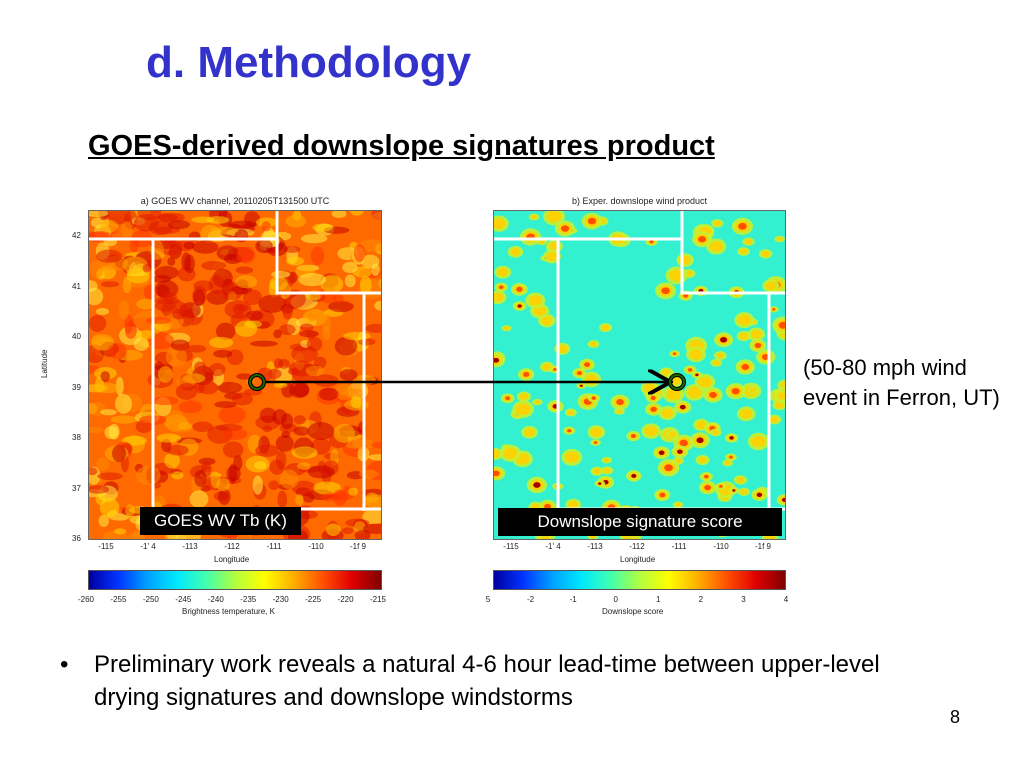  What do you see at coordinates (76, 488) in the screenshot?
I see `y-tick-label: 37` at bounding box center [76, 488].